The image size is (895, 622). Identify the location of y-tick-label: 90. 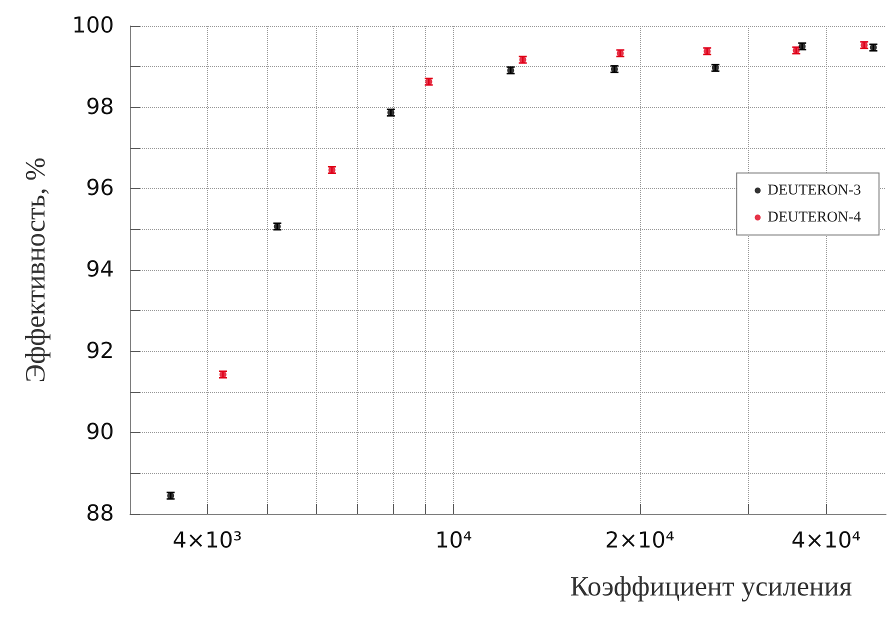
(100, 433).